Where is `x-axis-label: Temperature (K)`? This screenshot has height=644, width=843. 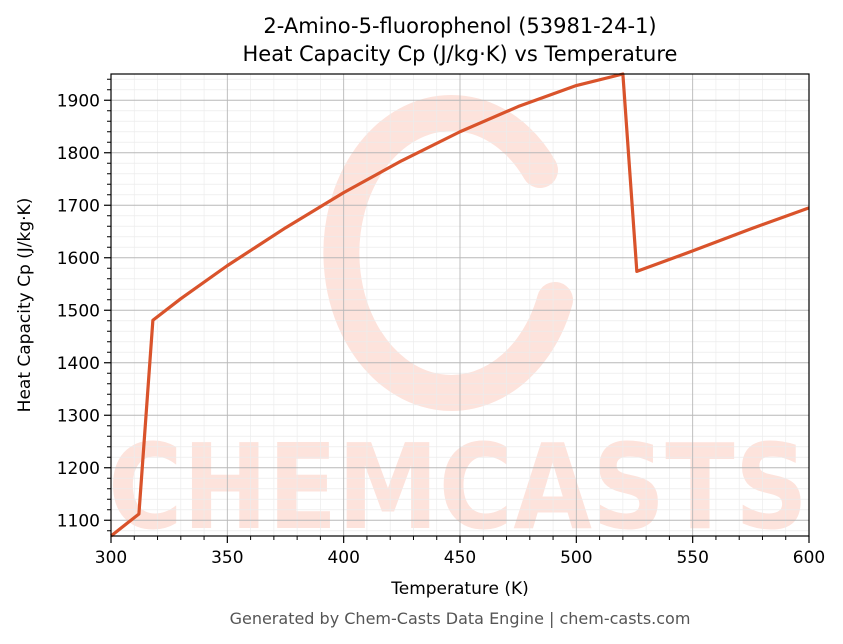 x-axis-label: Temperature (K) is located at coordinates (459, 589).